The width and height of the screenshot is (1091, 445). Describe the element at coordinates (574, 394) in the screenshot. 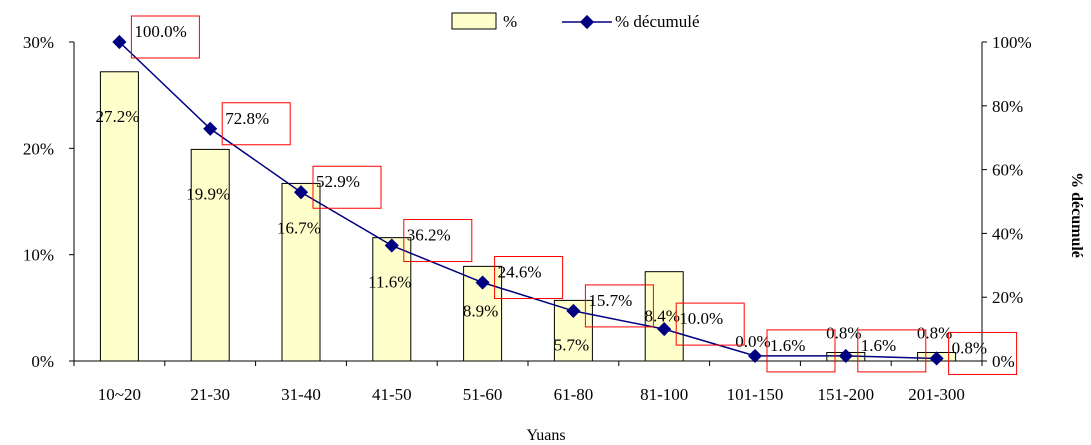

I see `x-tick-label: 61-80` at that location.